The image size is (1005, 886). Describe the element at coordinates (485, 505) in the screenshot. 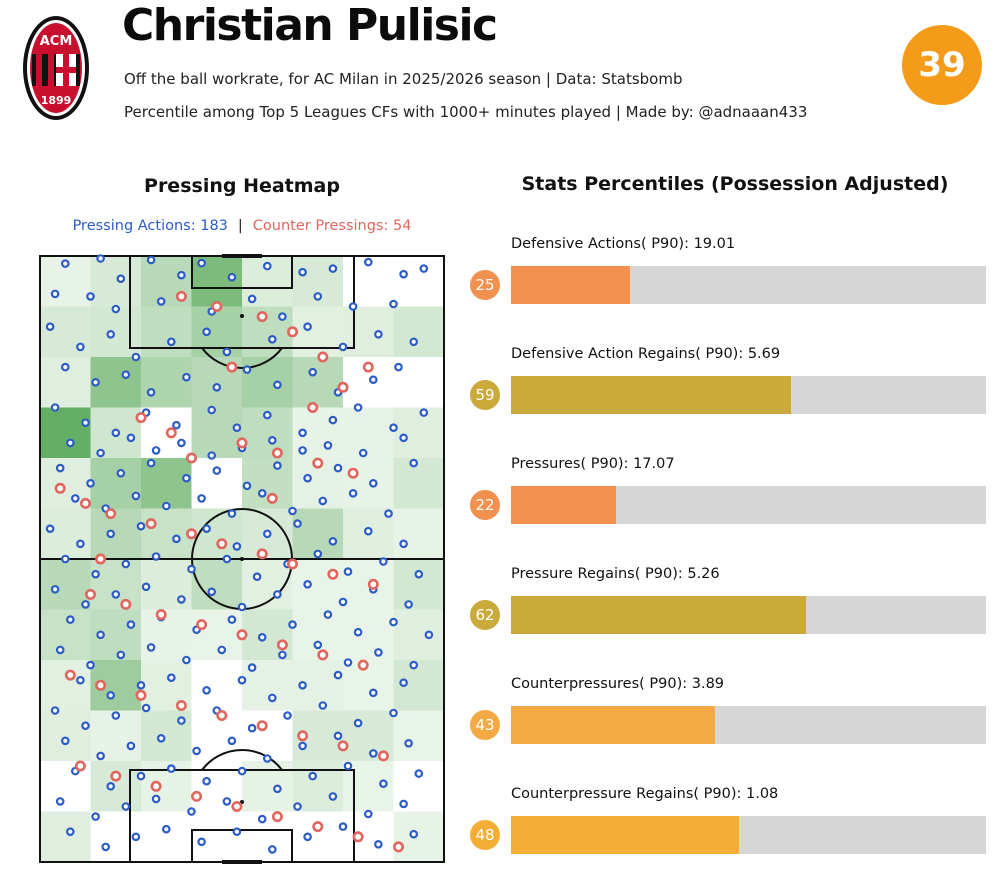

I see `stat-percentile-badge: 22` at that location.